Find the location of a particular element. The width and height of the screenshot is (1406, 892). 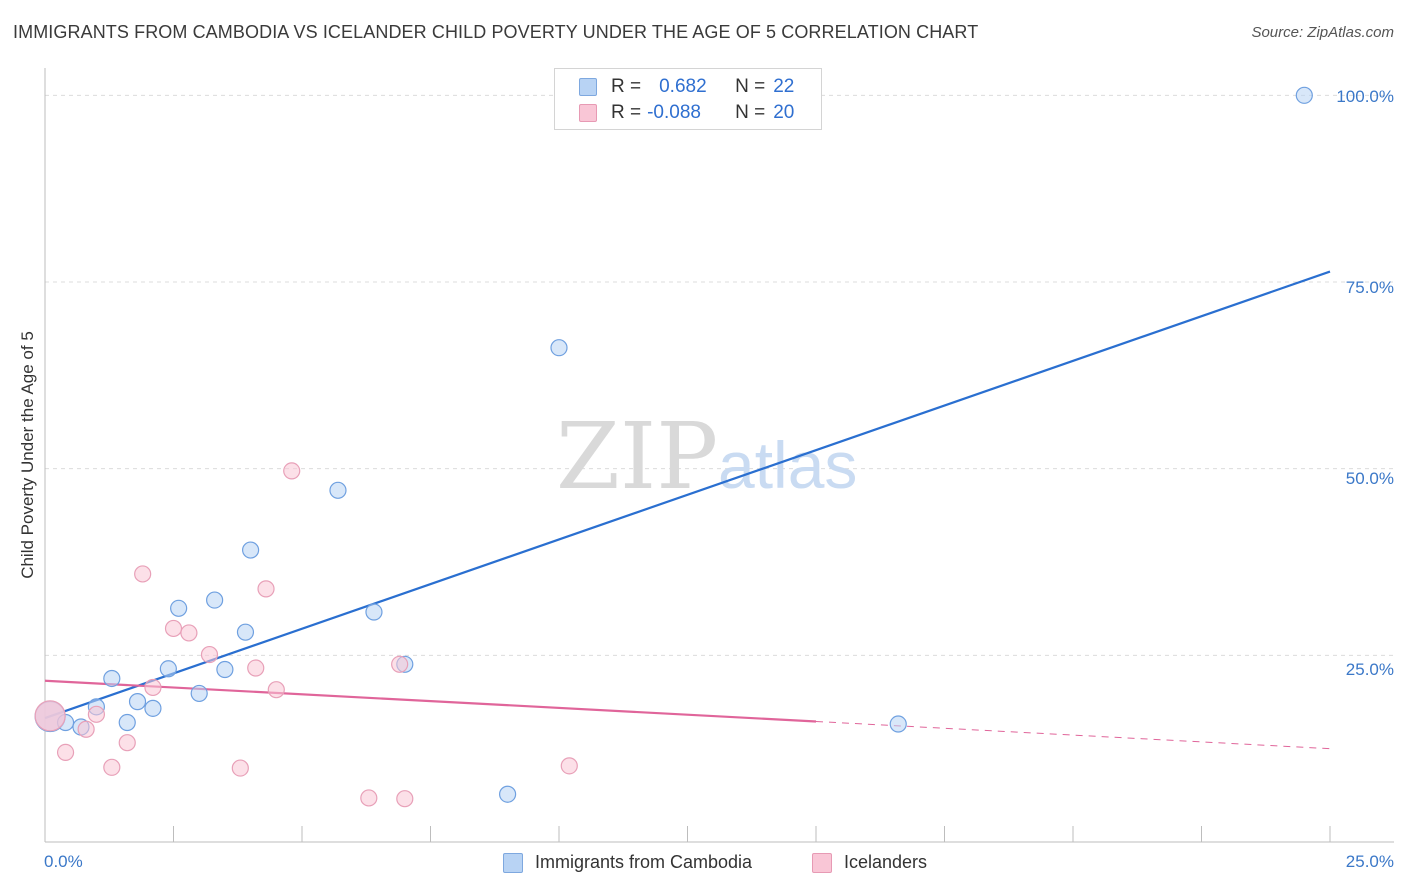

y-tick-label-75: 75.0% is located at coordinates (1369, 287).